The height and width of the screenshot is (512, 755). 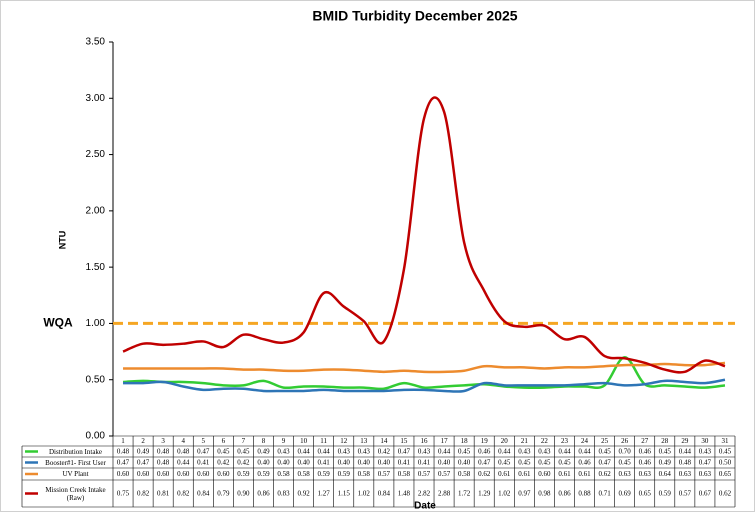 I want to click on x-tick-label: 9, so click(x=284, y=441).